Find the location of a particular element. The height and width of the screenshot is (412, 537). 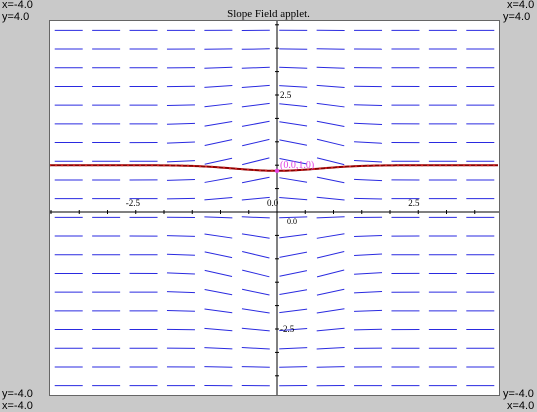

bottom-right-x-label: x=4.0 is located at coordinates (521, 406).